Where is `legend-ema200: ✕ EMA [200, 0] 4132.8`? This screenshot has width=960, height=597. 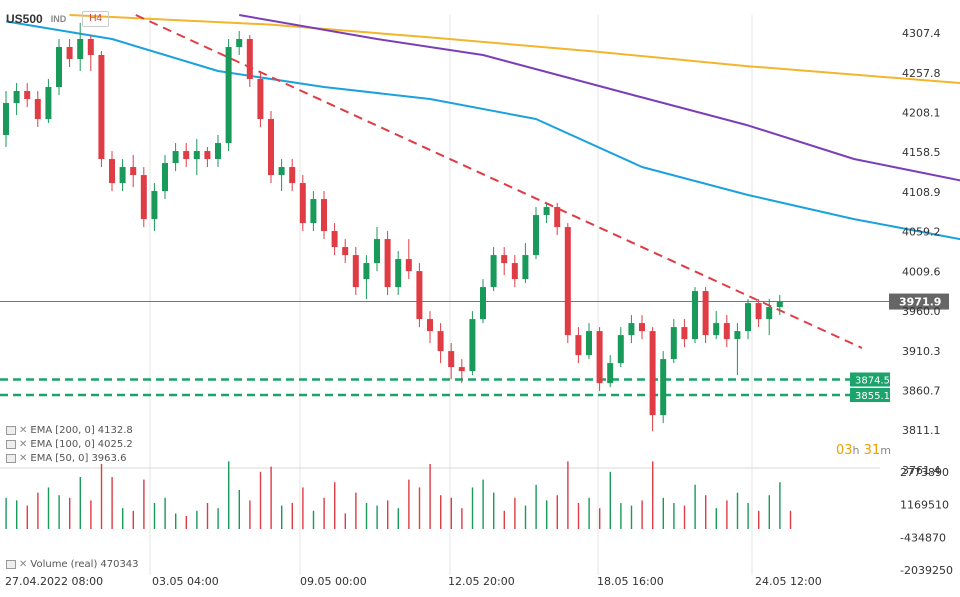 legend-ema200: ✕ EMA [200, 0] 4132.8 is located at coordinates (69, 430).